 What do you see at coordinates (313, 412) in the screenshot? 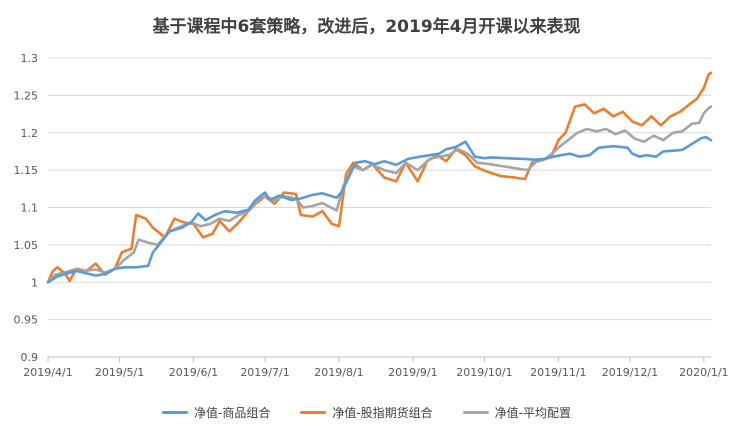
I see `legend-swatch-index-futures` at bounding box center [313, 412].